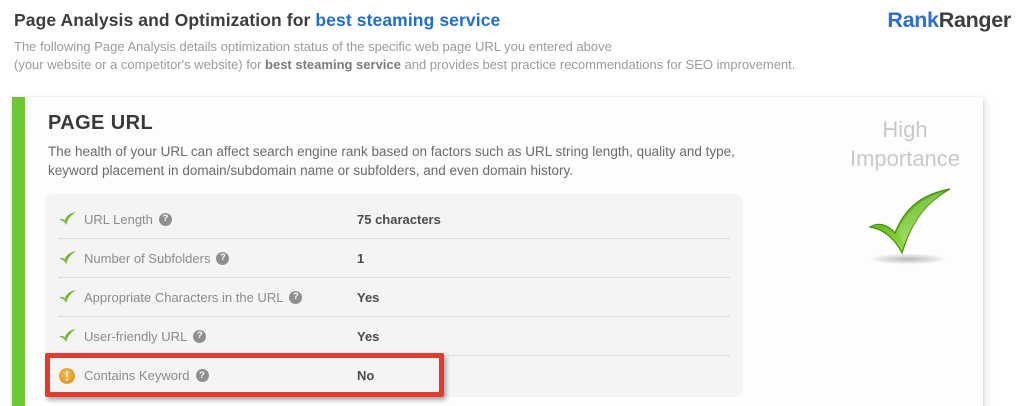 This screenshot has height=406, width=1028. I want to click on rankranger-logo: RankRanger, so click(949, 20).